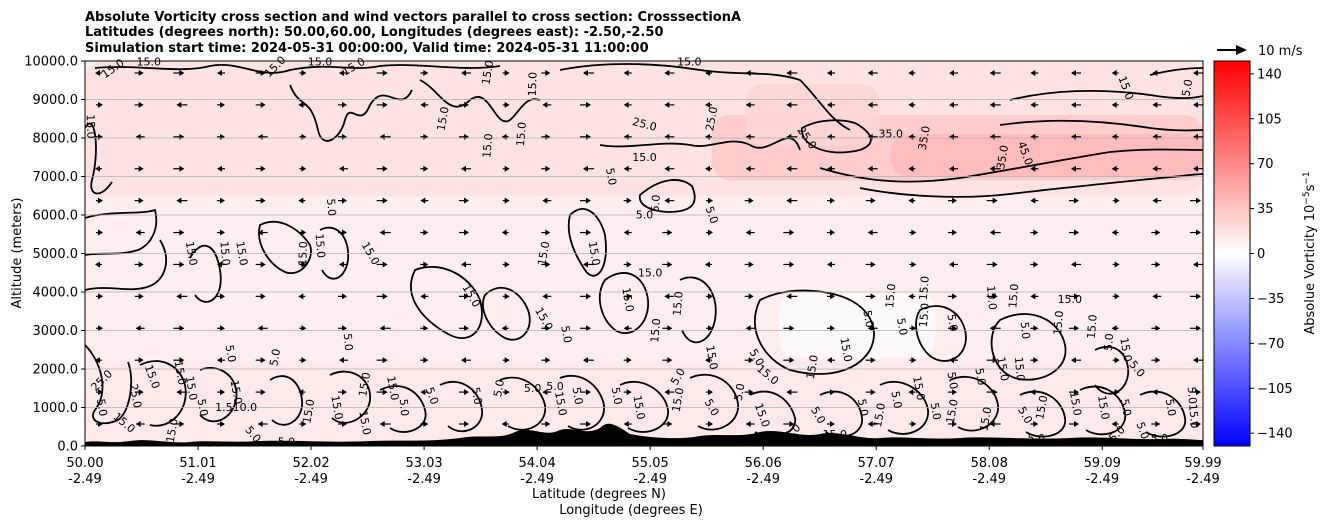 The height and width of the screenshot is (530, 1332). I want to click on colorbar-tick-label: 140, so click(1269, 74).